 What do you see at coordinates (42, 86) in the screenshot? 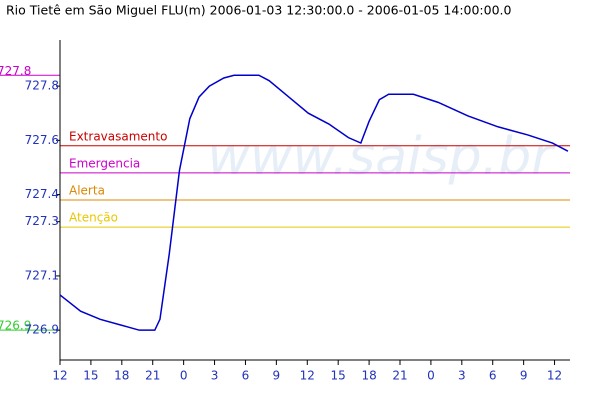
I see `y-tick-label: 727.8` at bounding box center [42, 86].